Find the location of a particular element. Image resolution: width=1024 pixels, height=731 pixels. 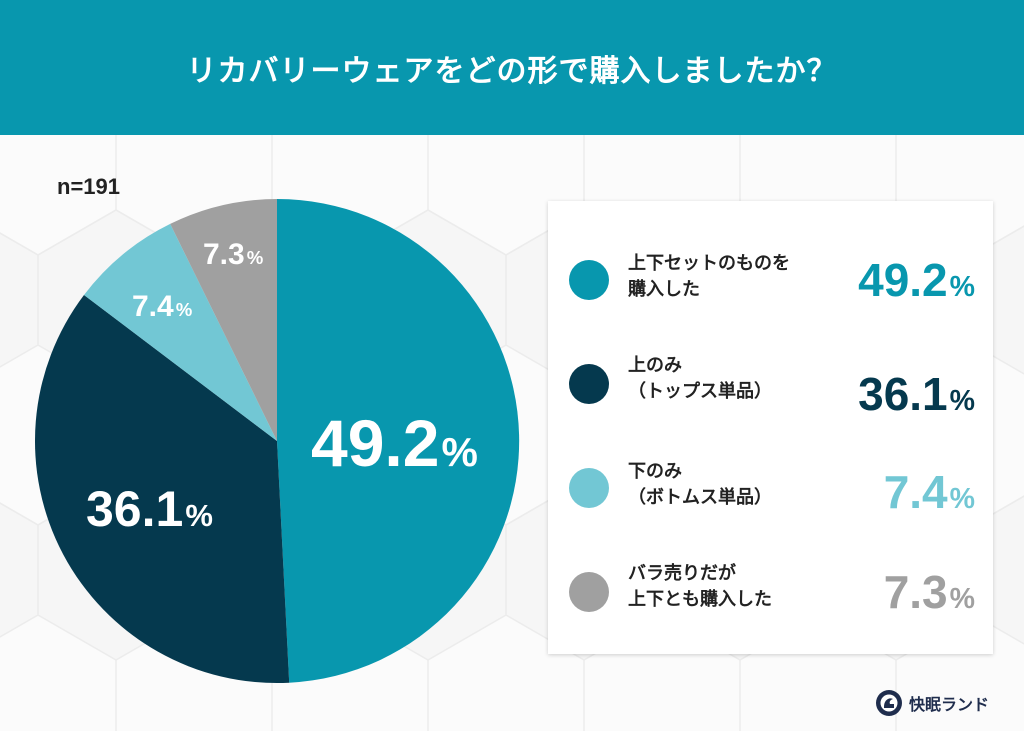

legend-label: 下のみ （ボトムス単品） is located at coordinates (700, 485).